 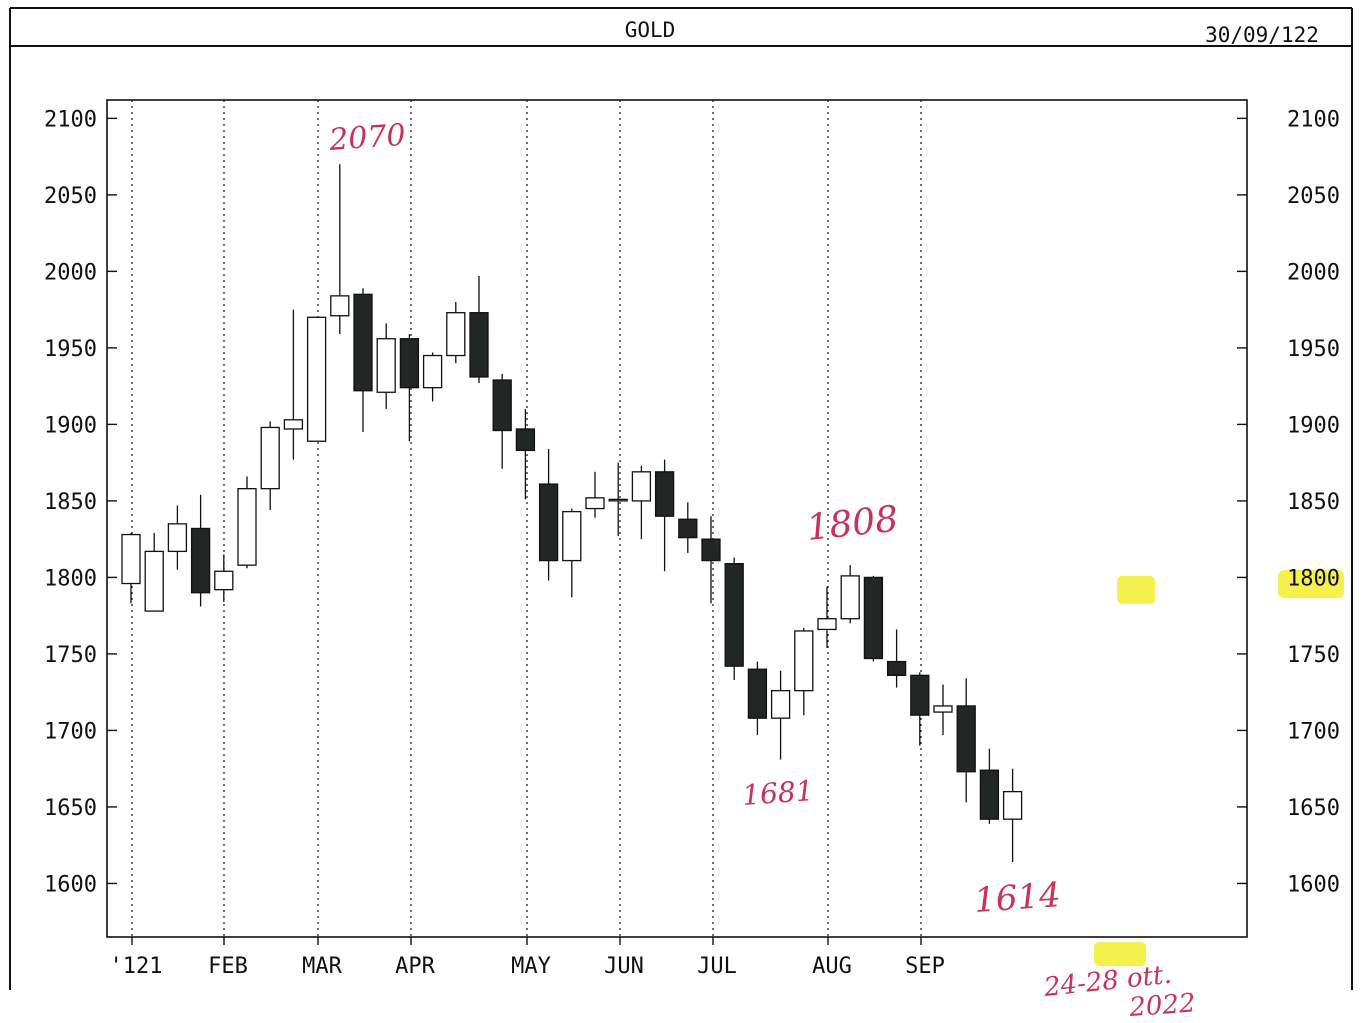 I want to click on y-tick-label-left: 2000, so click(x=70, y=272).